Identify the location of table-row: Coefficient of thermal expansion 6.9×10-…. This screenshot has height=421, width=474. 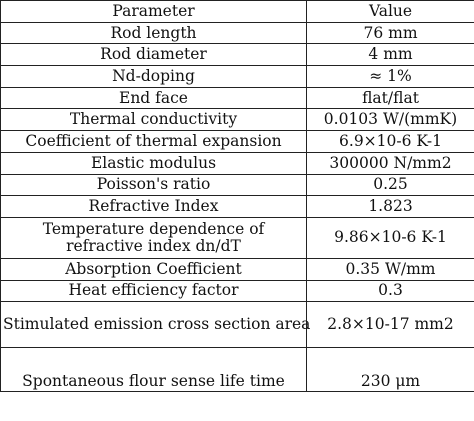
(237, 141).